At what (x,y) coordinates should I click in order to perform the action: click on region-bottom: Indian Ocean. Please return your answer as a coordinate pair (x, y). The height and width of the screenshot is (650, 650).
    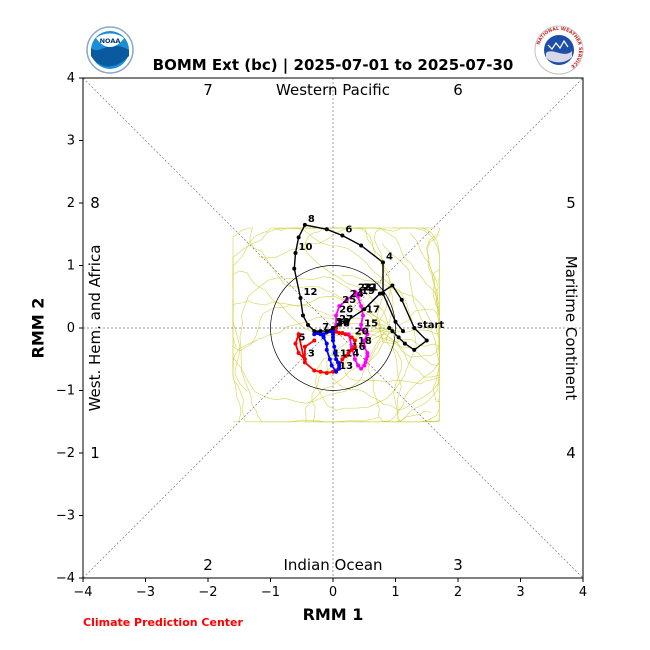
    Looking at the image, I should click on (333, 565).